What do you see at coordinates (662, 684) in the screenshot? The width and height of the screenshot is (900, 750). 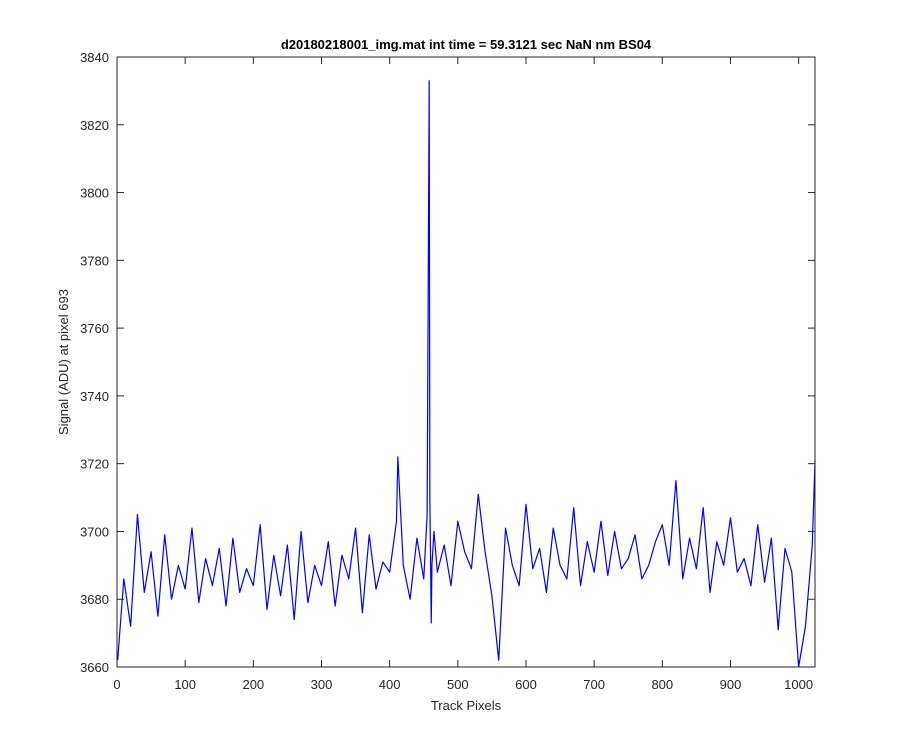 I see `x-tick-label: 800` at bounding box center [662, 684].